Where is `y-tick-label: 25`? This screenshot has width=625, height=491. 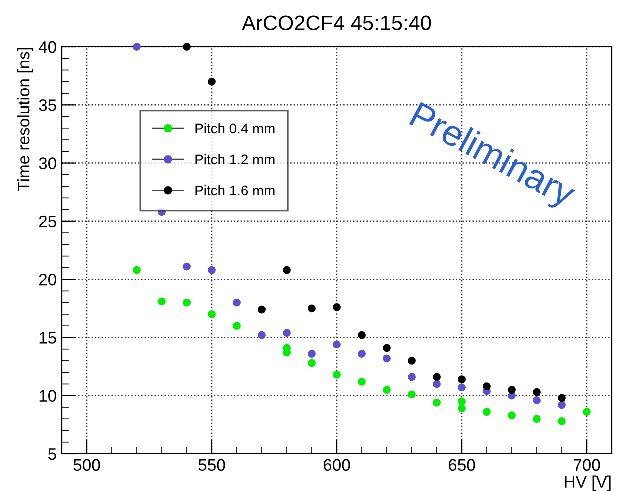
y-tick-label: 25 is located at coordinates (47, 222).